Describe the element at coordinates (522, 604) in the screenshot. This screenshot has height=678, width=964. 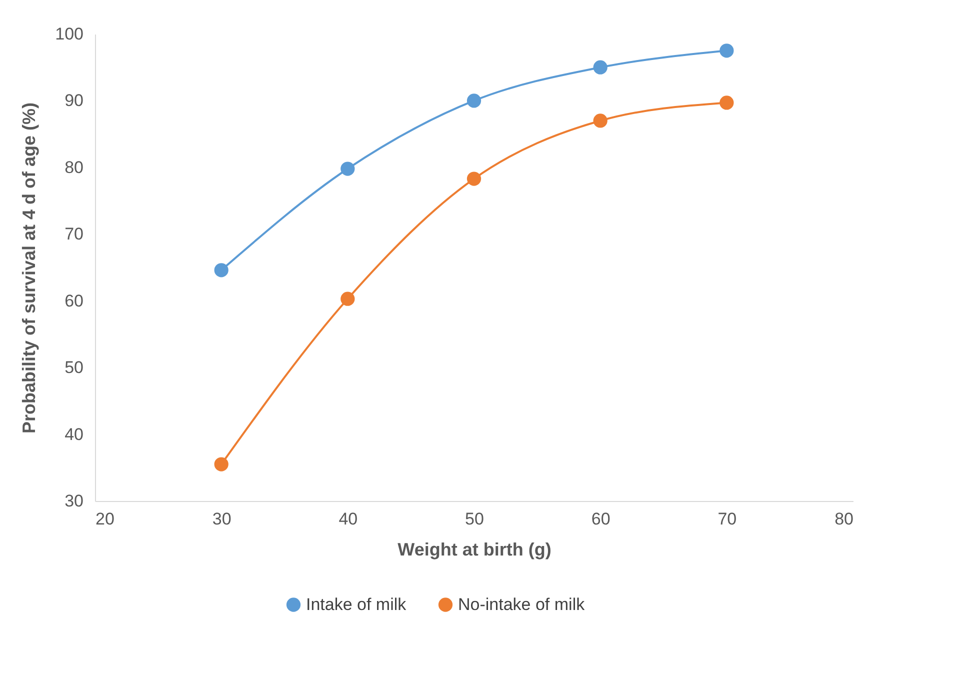
I see `legend-label: No-intake of milk` at that location.